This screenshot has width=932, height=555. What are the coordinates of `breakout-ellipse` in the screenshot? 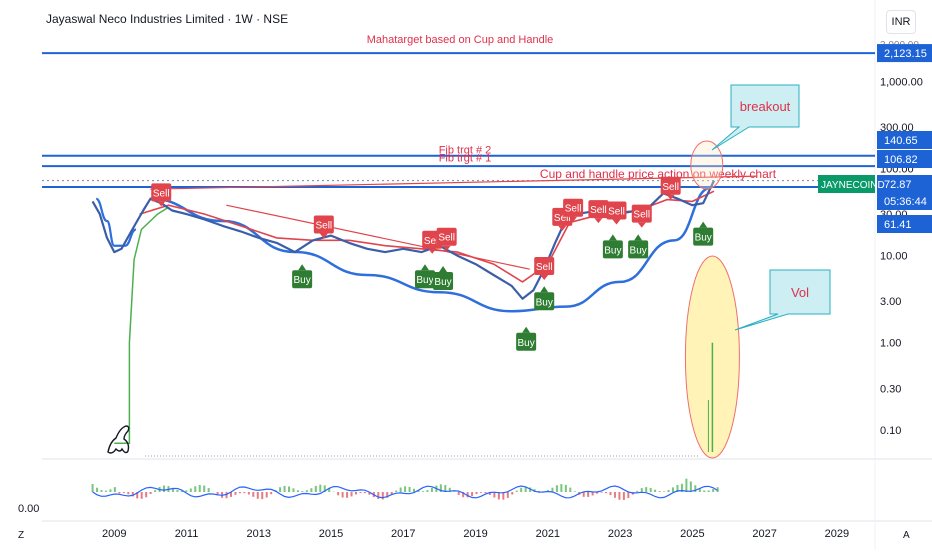 It's located at (707, 165).